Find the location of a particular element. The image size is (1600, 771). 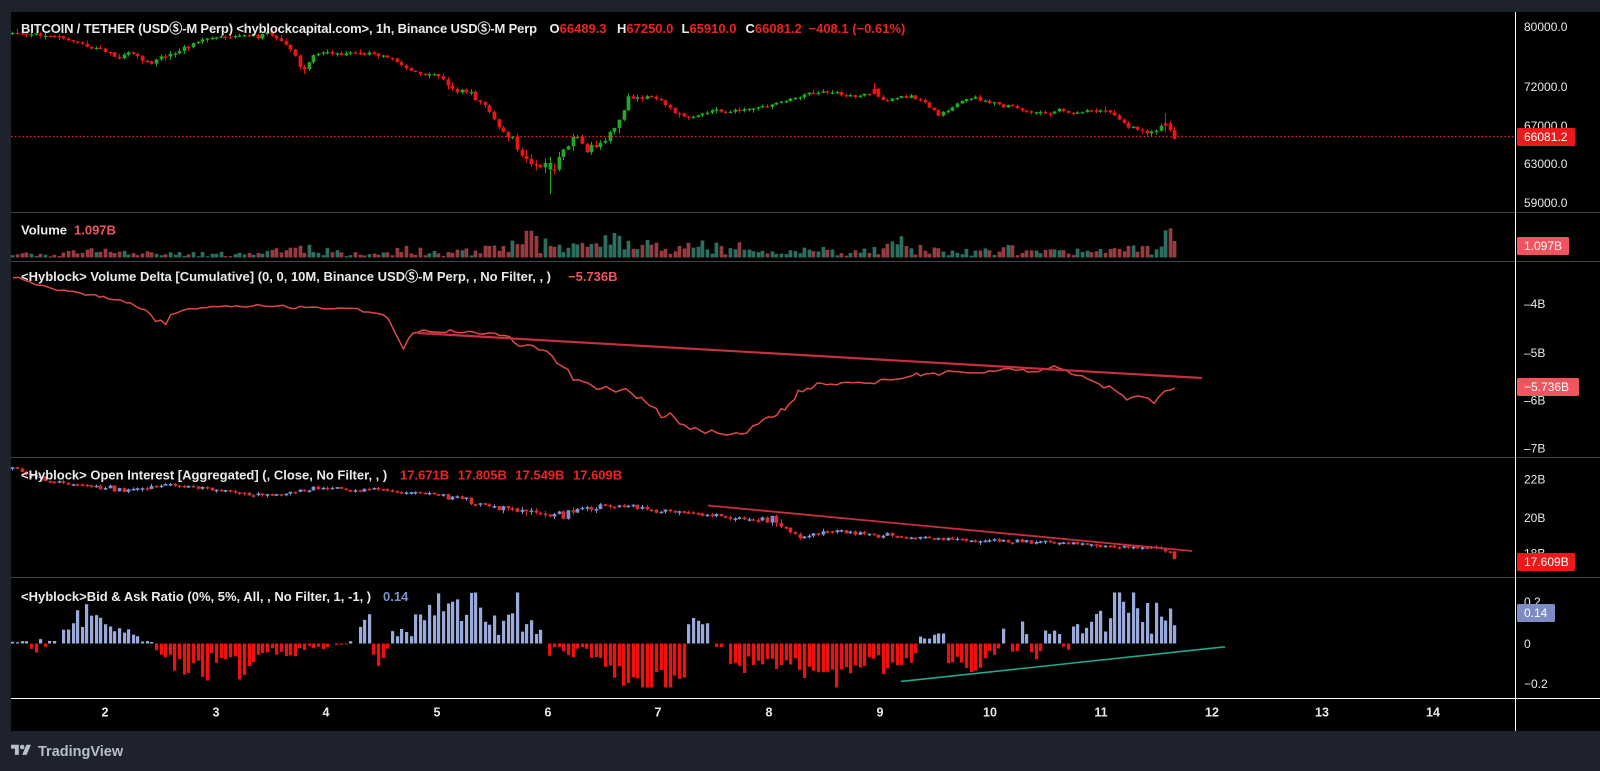

svg-text: 72000.0 is located at coordinates (1546, 87).